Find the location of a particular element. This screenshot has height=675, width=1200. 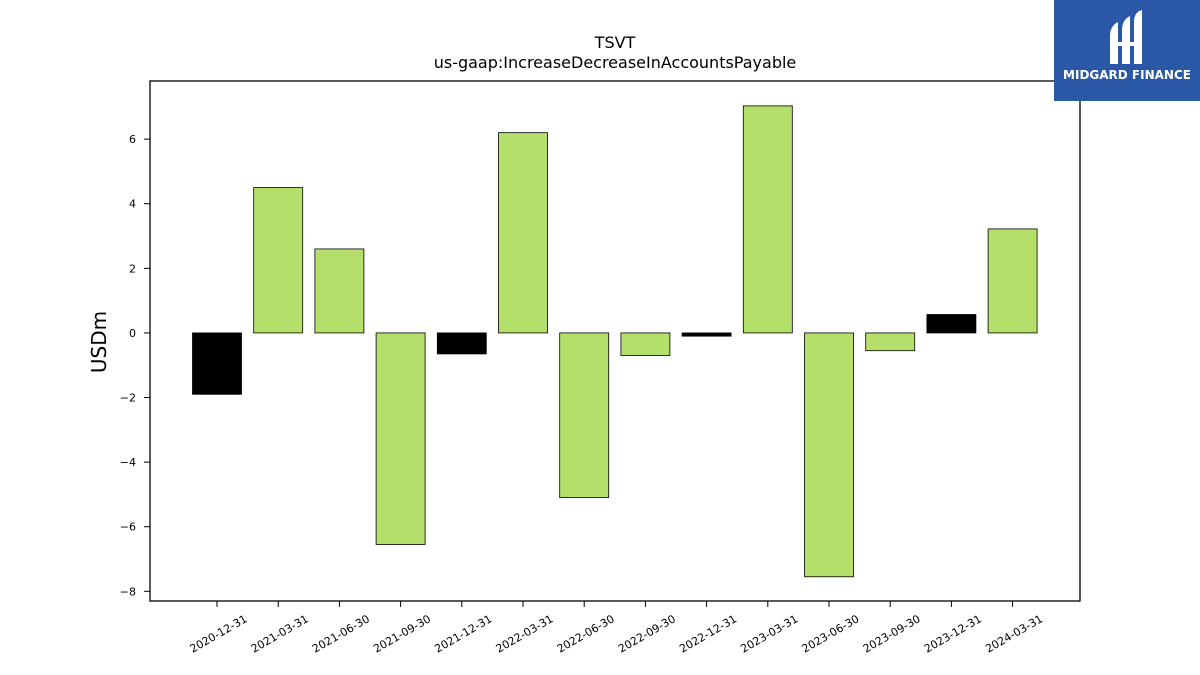

x-tick-label: 2021-09-30 is located at coordinates (402, 633).